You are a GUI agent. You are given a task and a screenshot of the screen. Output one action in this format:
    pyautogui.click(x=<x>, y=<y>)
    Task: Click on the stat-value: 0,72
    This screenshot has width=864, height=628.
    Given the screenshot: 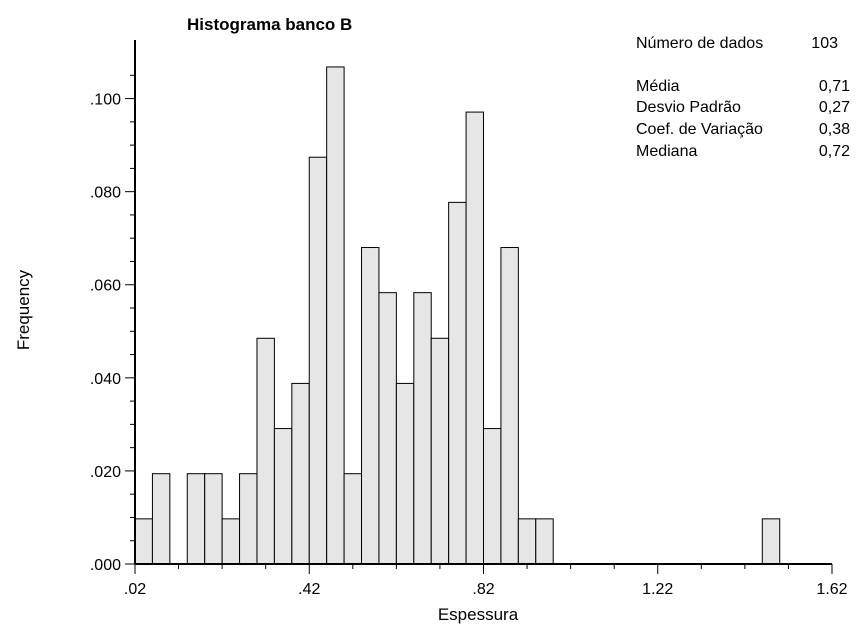 What is the action you would take?
    pyautogui.click(x=834, y=151)
    